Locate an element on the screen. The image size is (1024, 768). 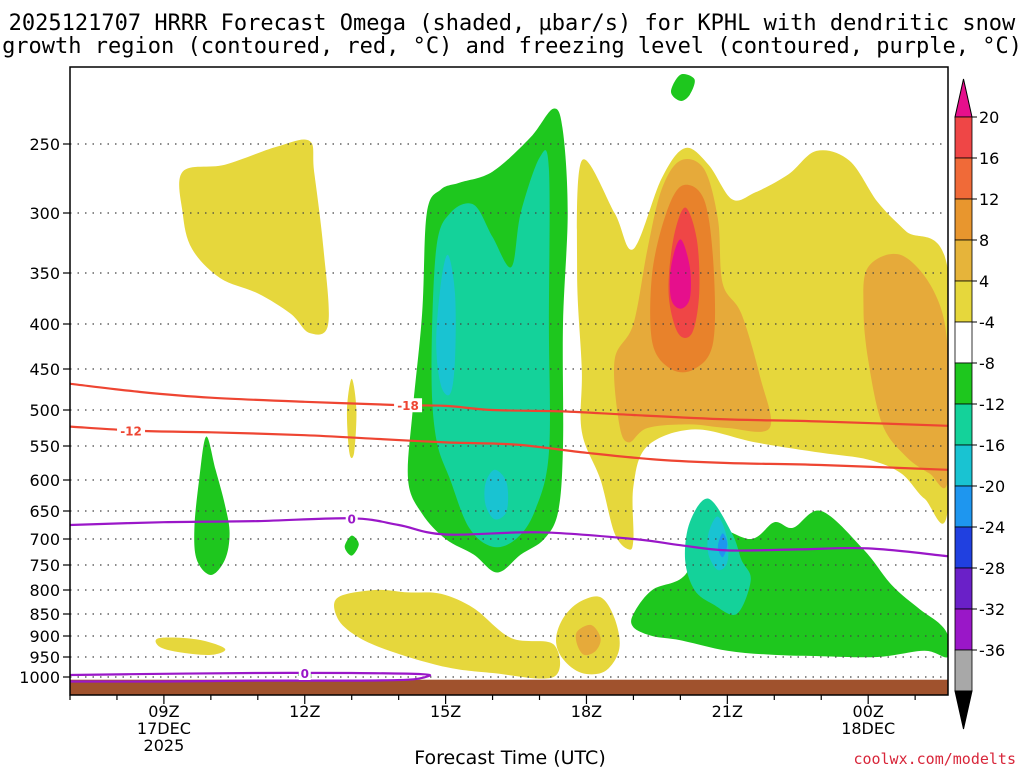
contour-purple-freezing-sfc is located at coordinates (251, 677).